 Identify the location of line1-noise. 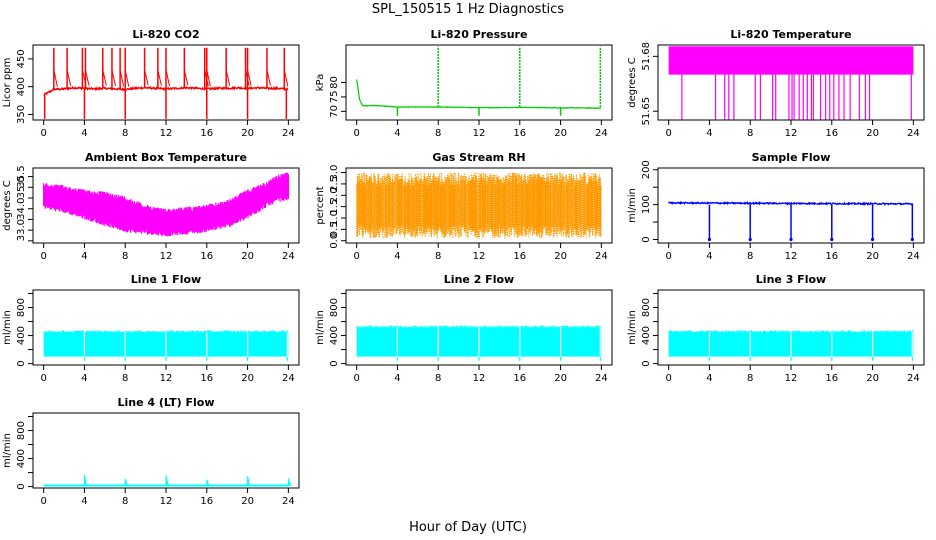
(165, 331).